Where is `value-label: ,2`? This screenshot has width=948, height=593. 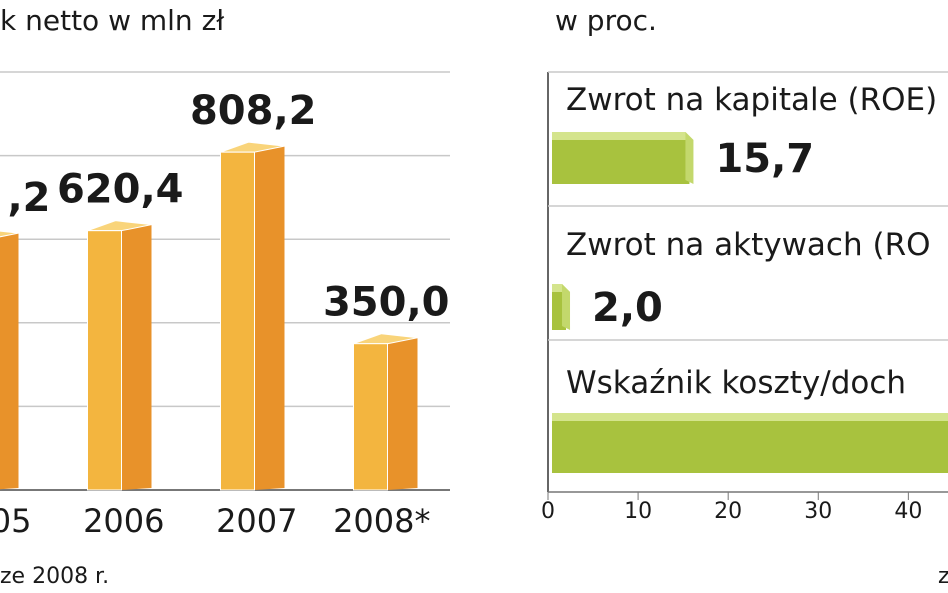 value-label: ,2 is located at coordinates (28, 198).